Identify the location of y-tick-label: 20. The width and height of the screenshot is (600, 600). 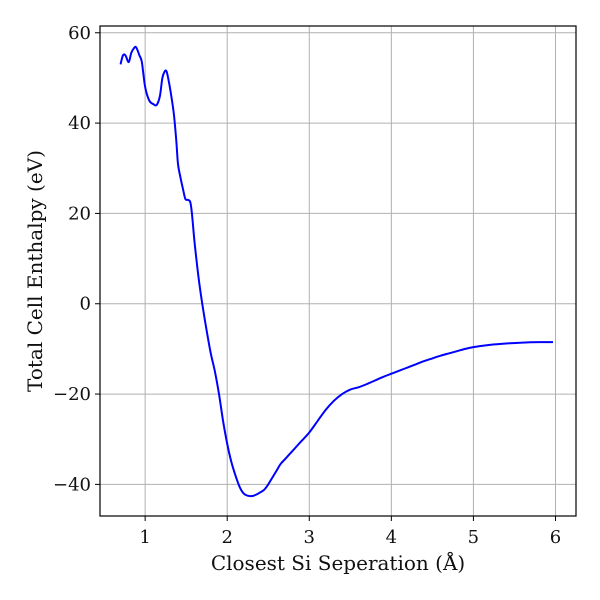
(79, 213).